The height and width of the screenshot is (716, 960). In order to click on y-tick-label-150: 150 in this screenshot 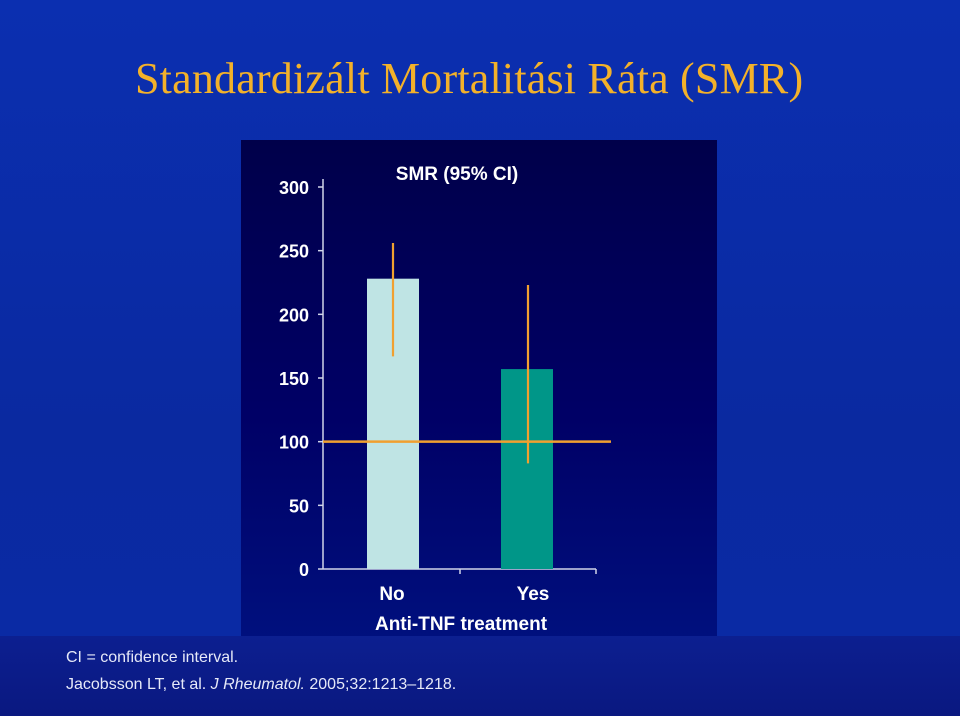, I will do `click(294, 379)`.